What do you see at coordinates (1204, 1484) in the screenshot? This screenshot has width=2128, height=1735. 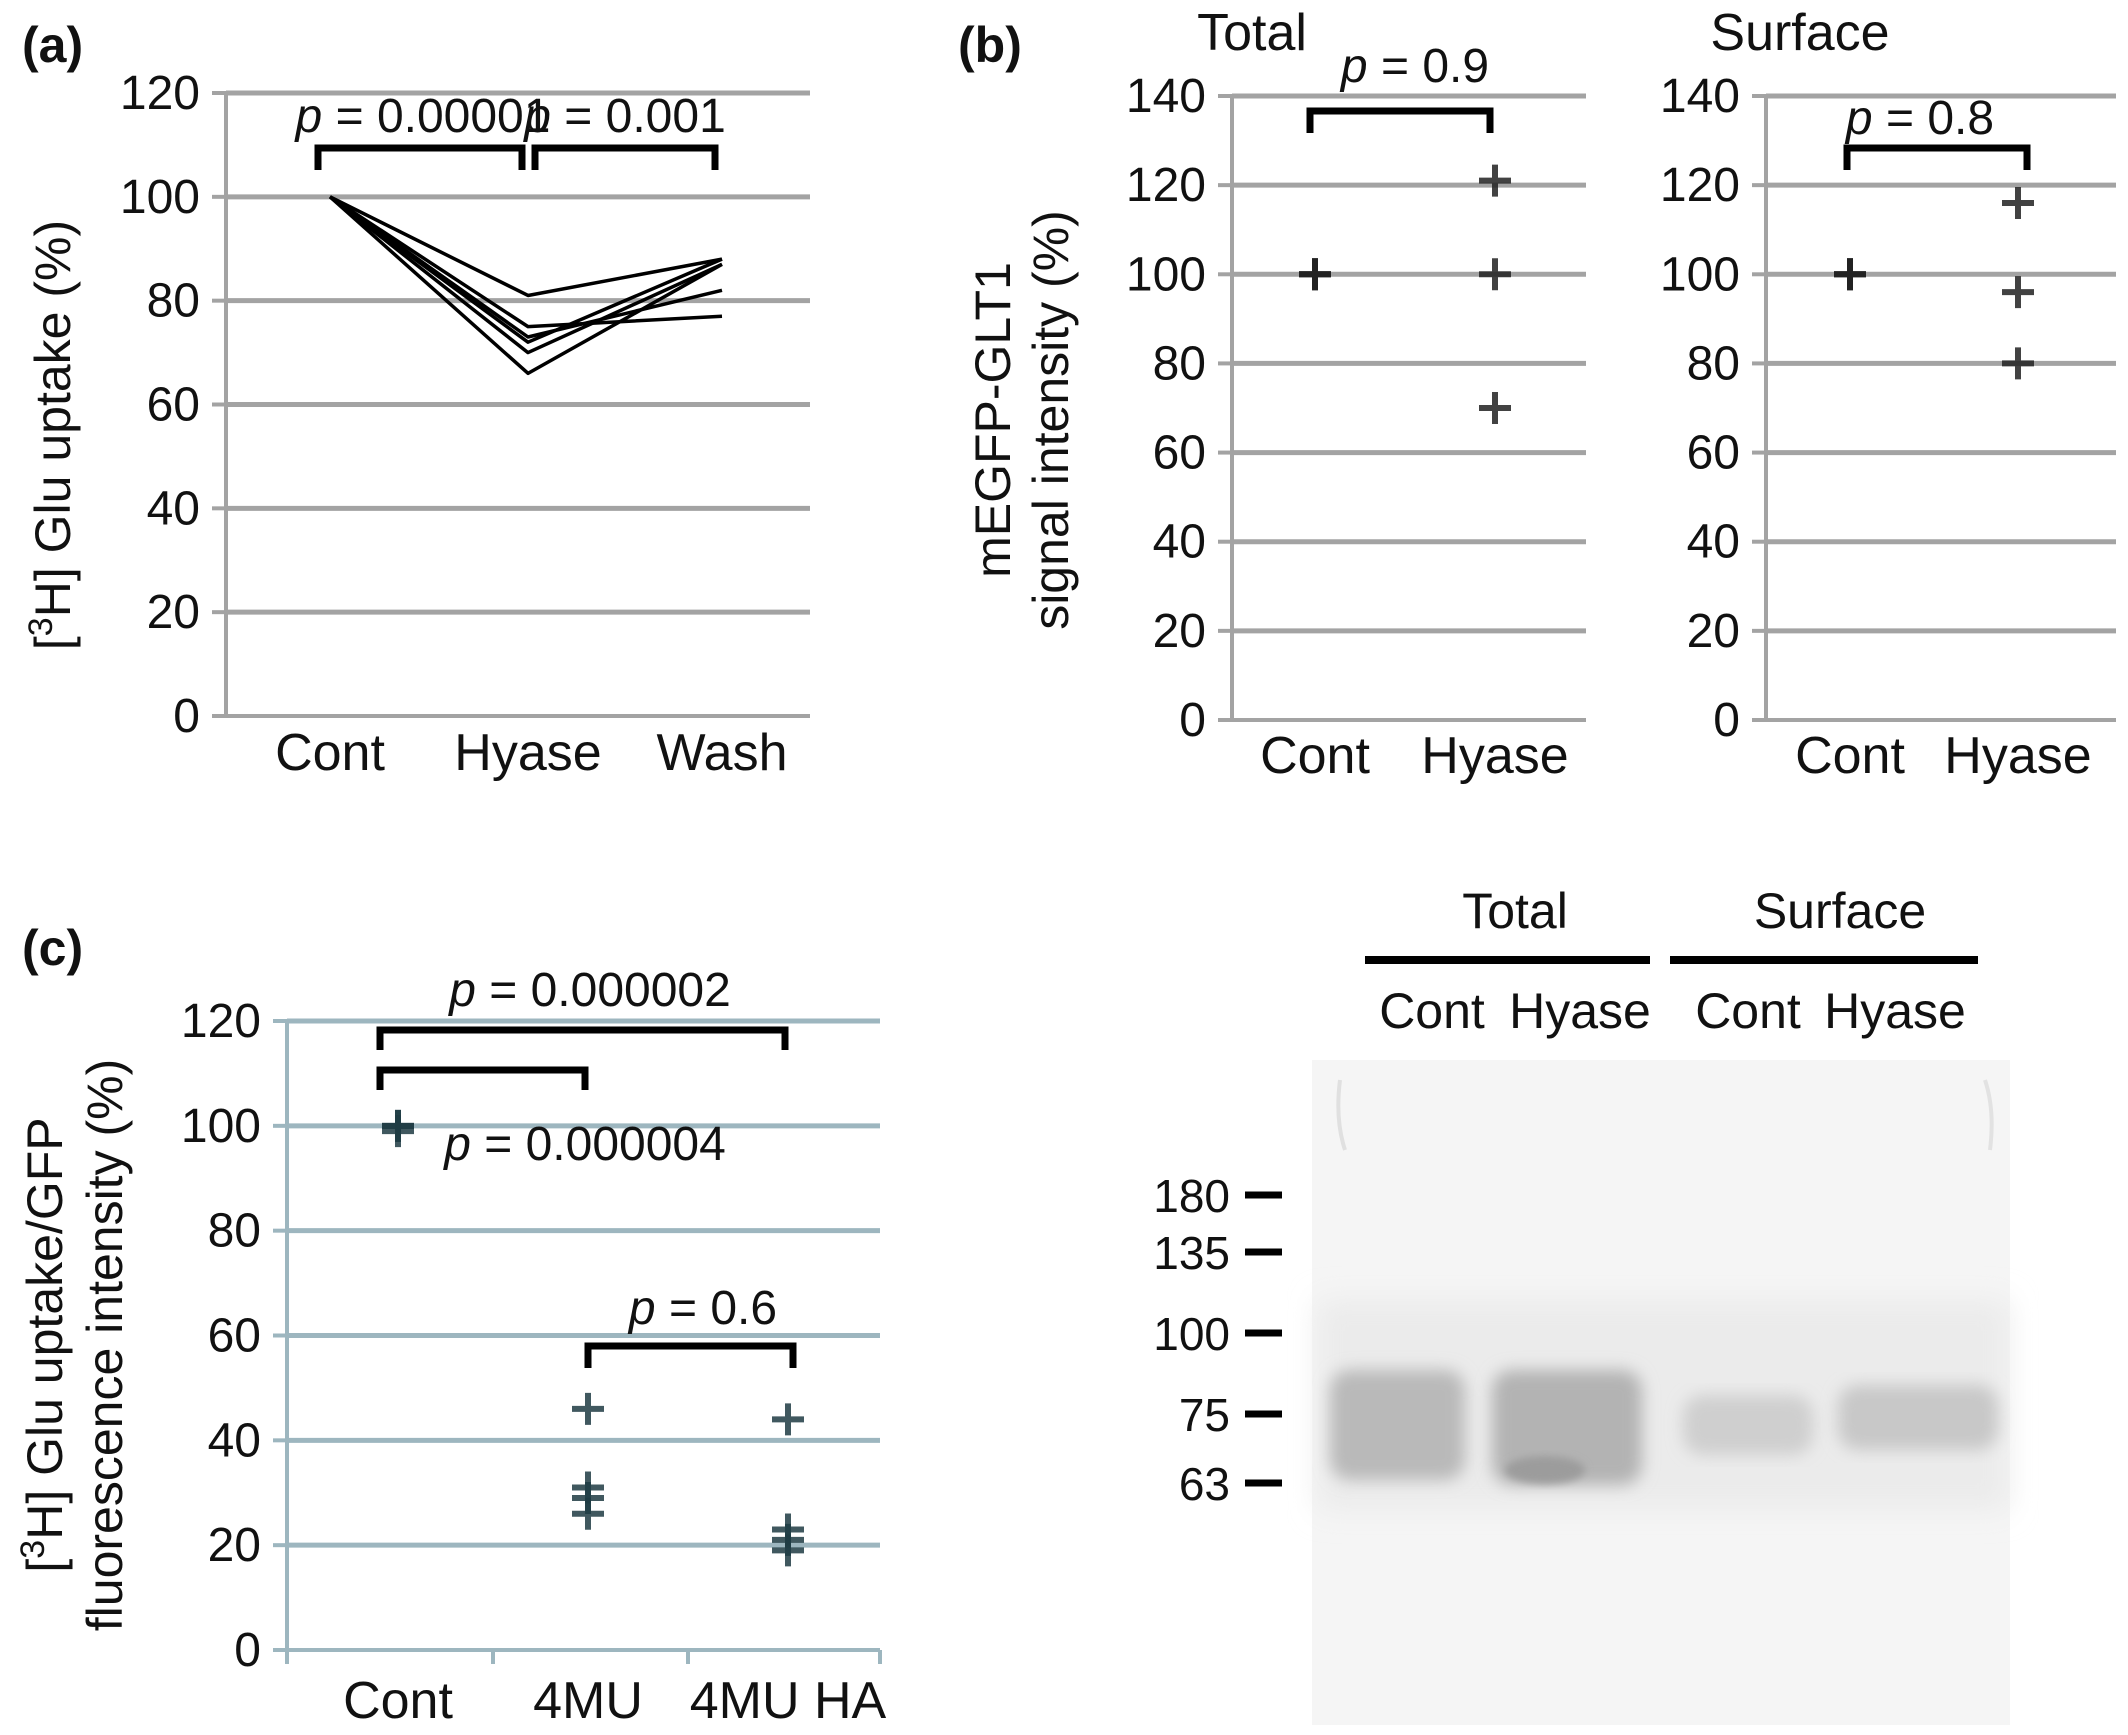 I see `blot-mw-label: 63` at bounding box center [1204, 1484].